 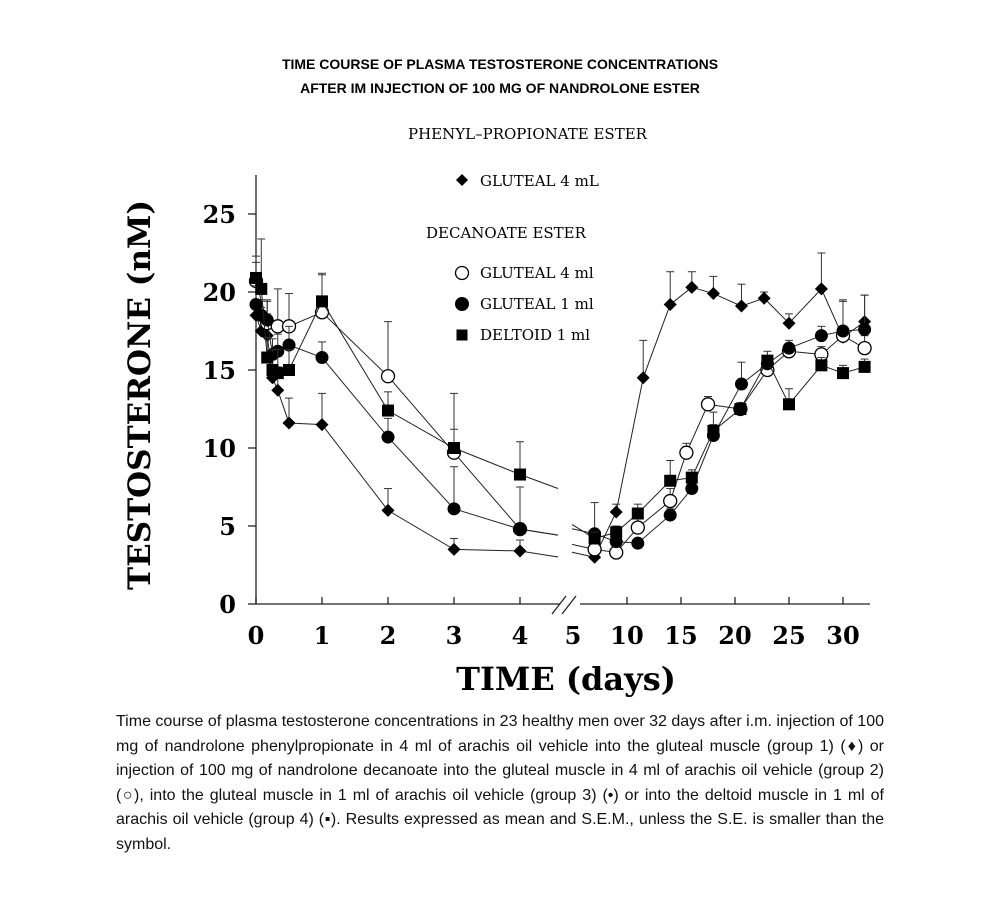 I want to click on x-tick-label: 15, so click(x=680, y=635).